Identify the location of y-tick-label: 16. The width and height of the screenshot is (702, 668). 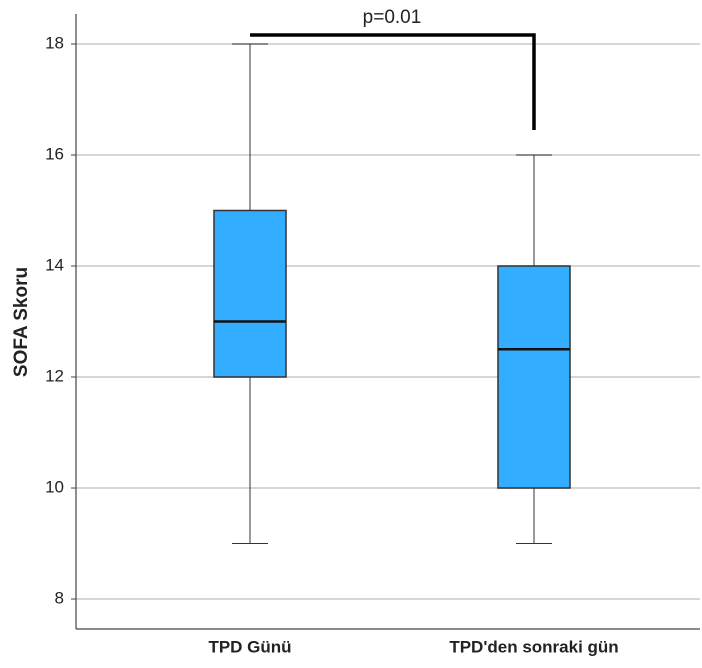
(54, 153).